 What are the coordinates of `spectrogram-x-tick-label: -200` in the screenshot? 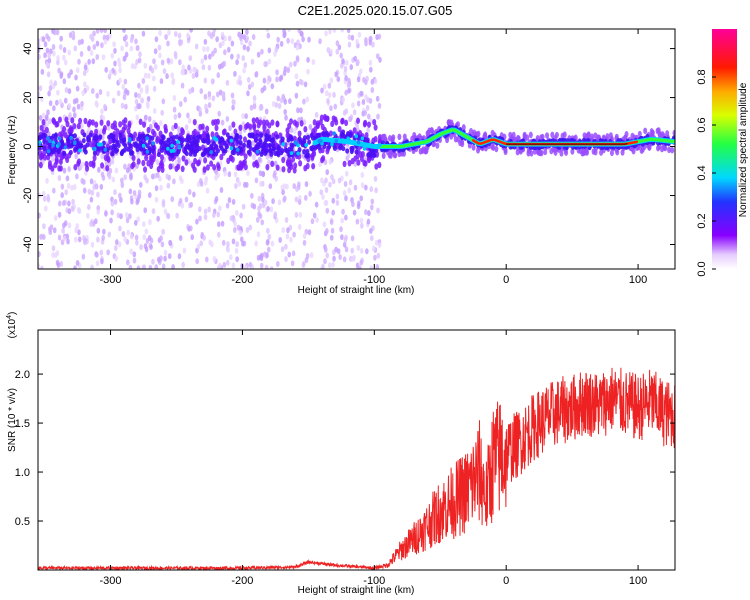 It's located at (242, 280).